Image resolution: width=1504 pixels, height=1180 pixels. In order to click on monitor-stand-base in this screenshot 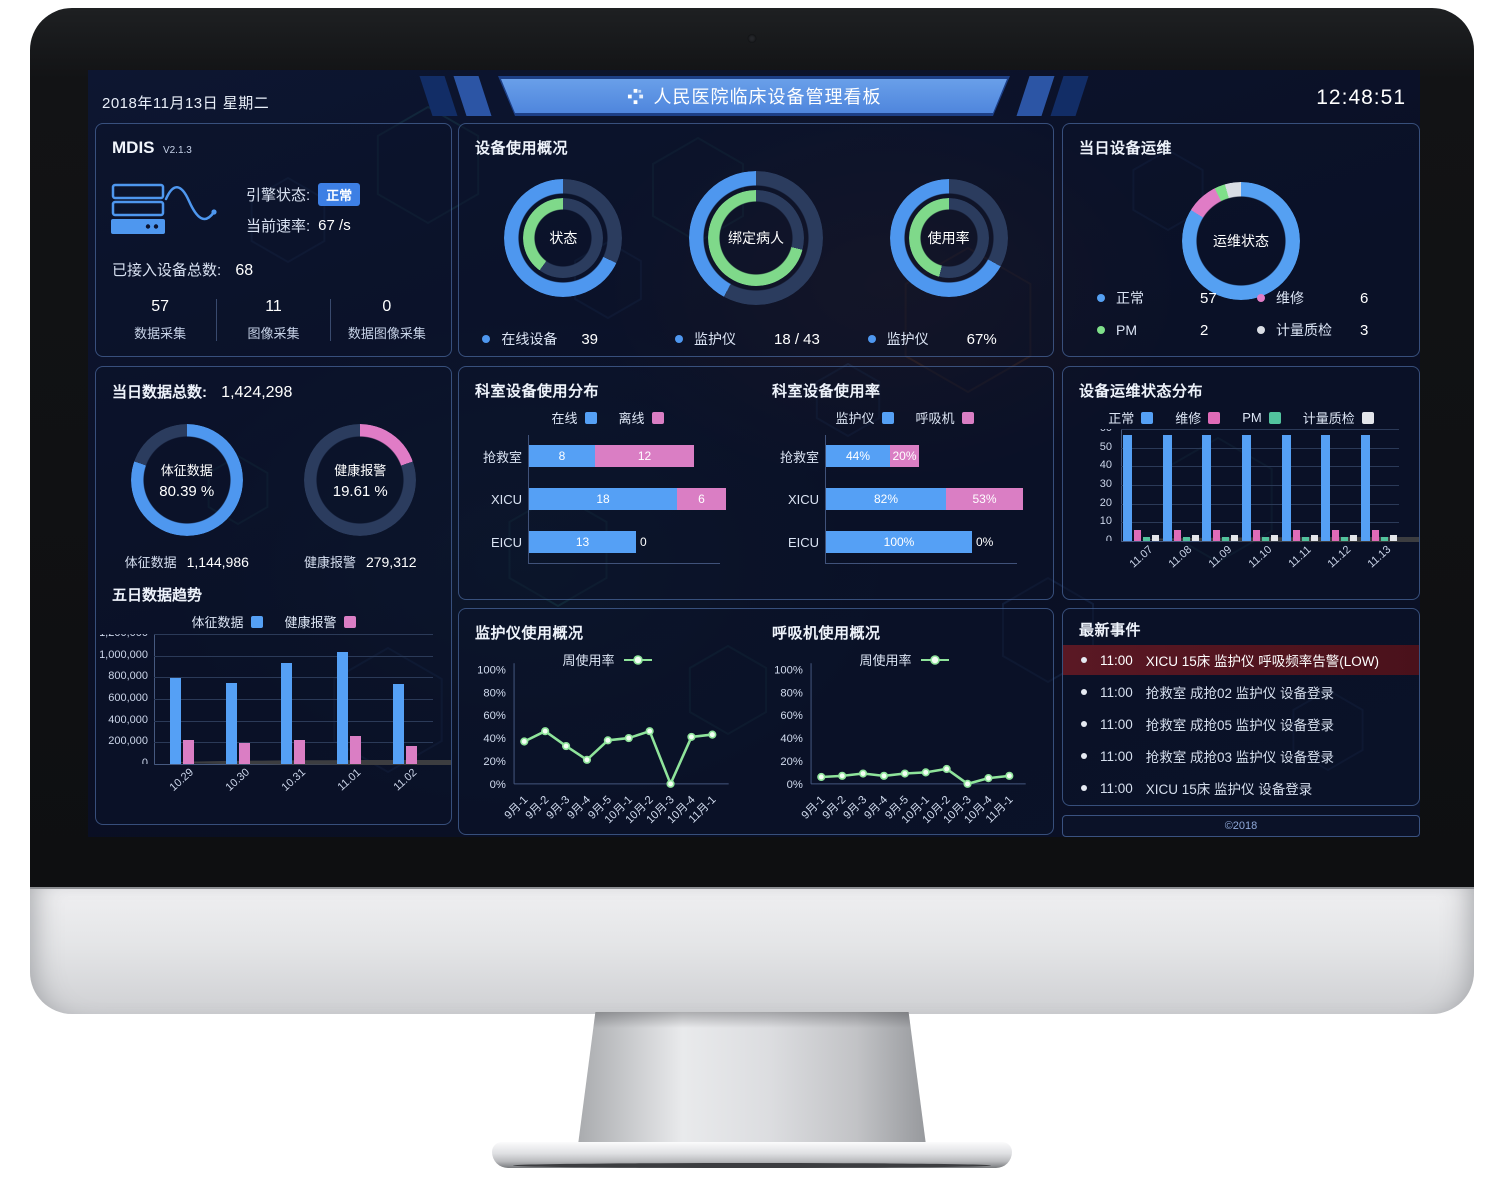, I will do `click(752, 1155)`.